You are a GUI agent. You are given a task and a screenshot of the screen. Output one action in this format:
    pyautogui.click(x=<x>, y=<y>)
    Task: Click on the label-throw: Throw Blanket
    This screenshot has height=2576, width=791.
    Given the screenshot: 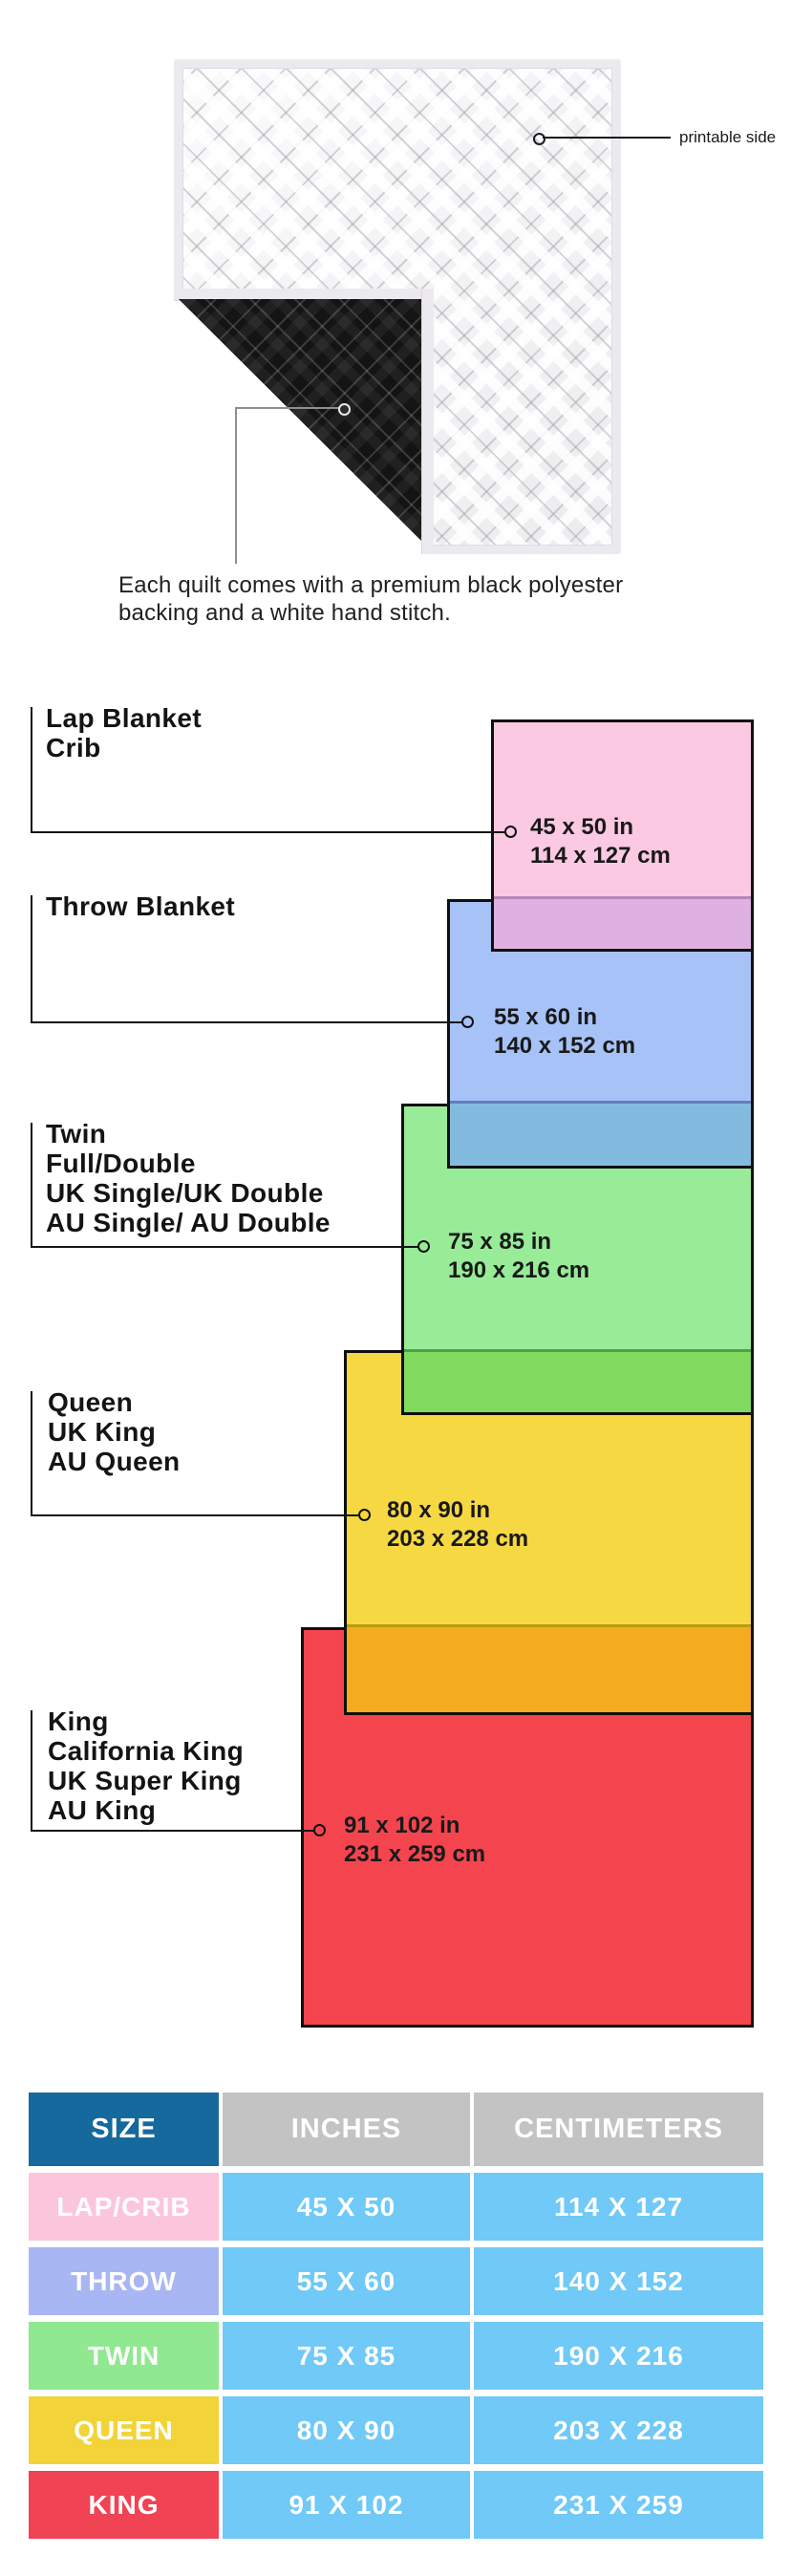 What is the action you would take?
    pyautogui.click(x=141, y=906)
    